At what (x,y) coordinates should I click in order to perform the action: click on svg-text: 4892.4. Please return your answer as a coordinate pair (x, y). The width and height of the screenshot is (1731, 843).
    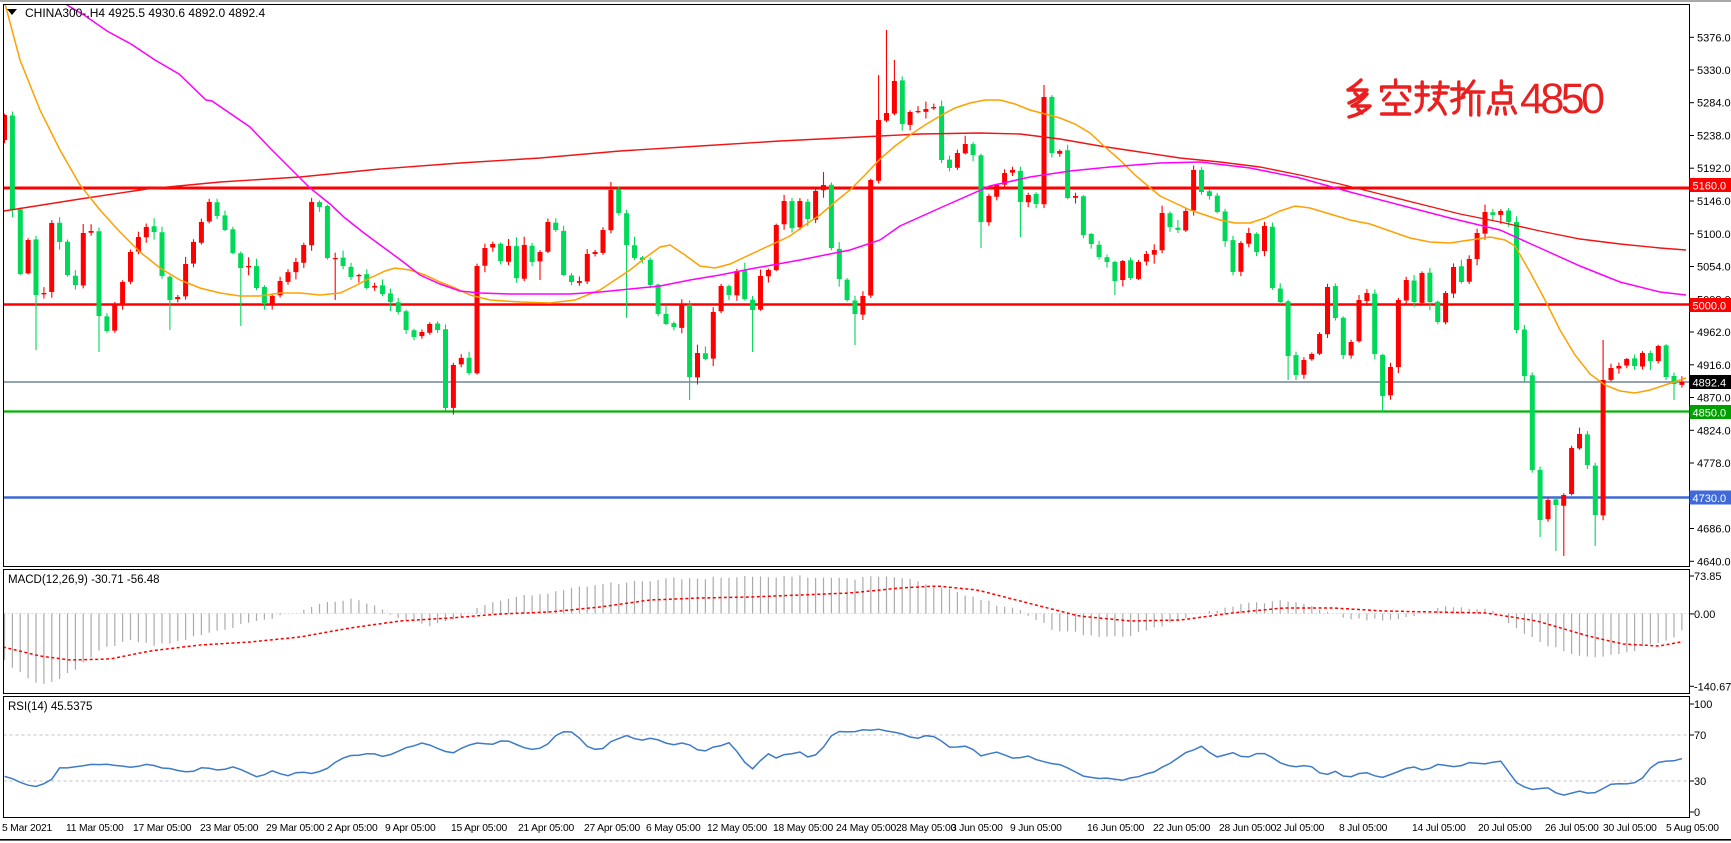
    Looking at the image, I should click on (1710, 384).